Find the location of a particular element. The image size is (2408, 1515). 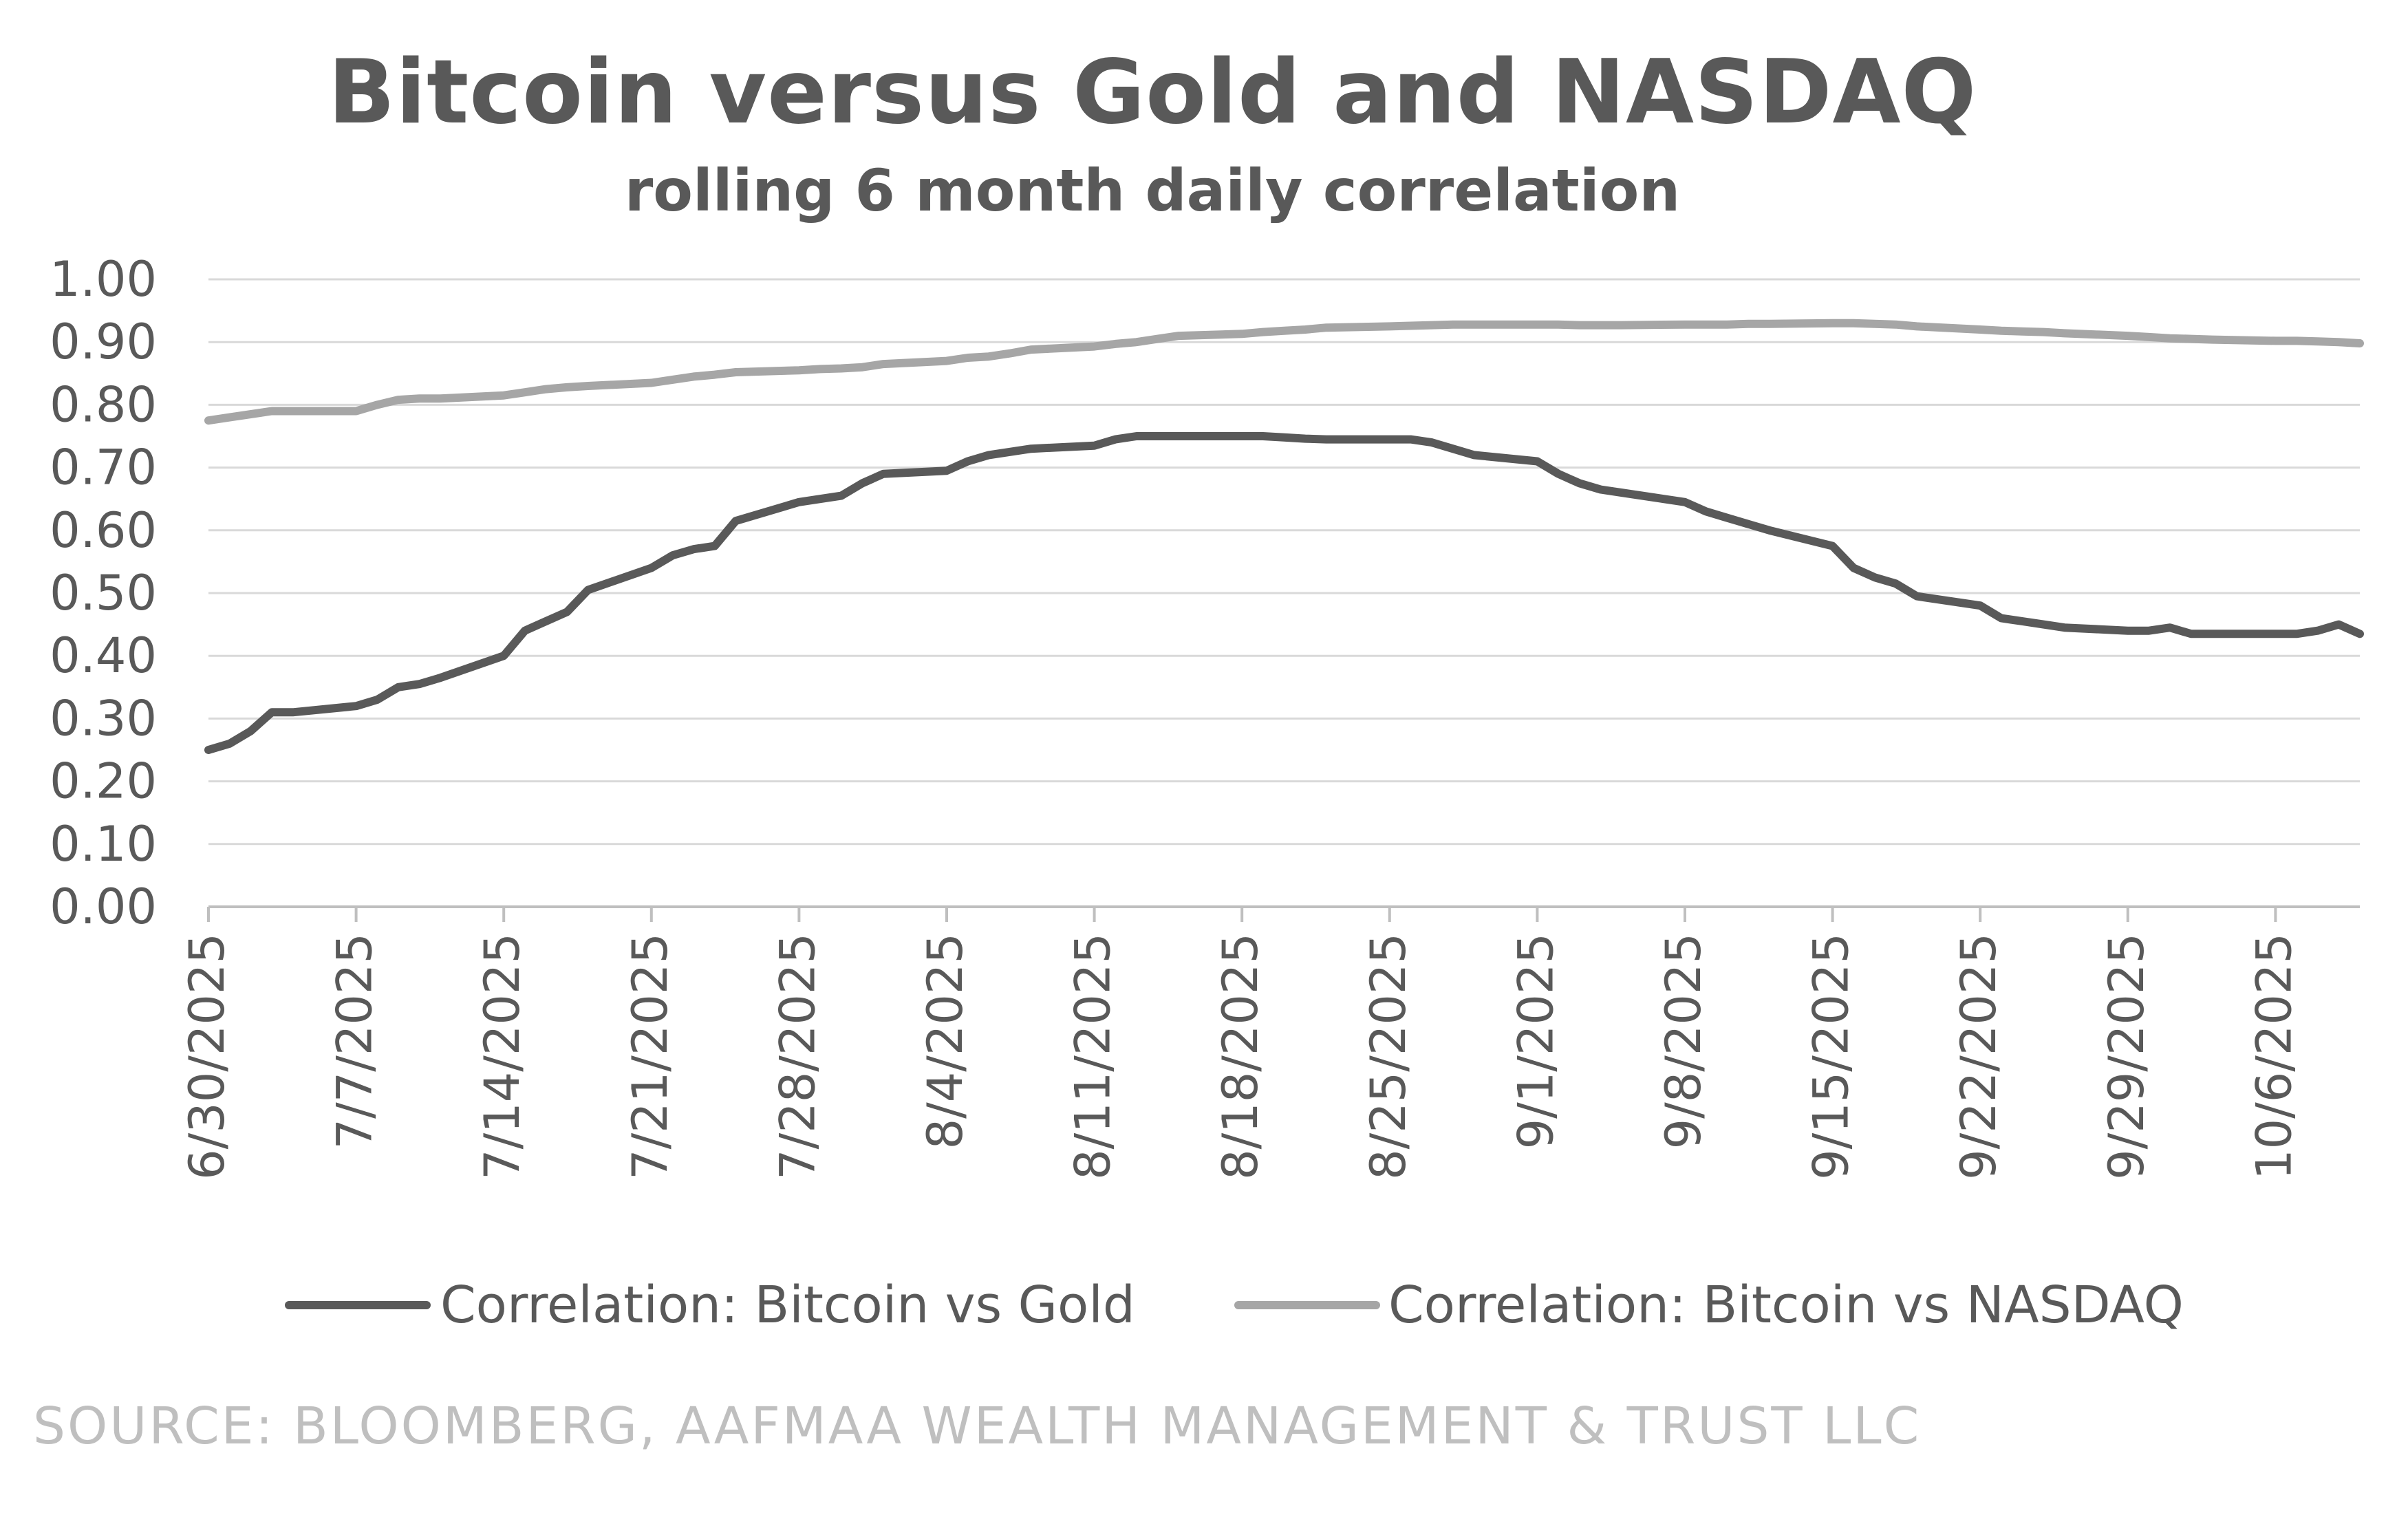

y-tick-label: 0.20 is located at coordinates (103, 781).